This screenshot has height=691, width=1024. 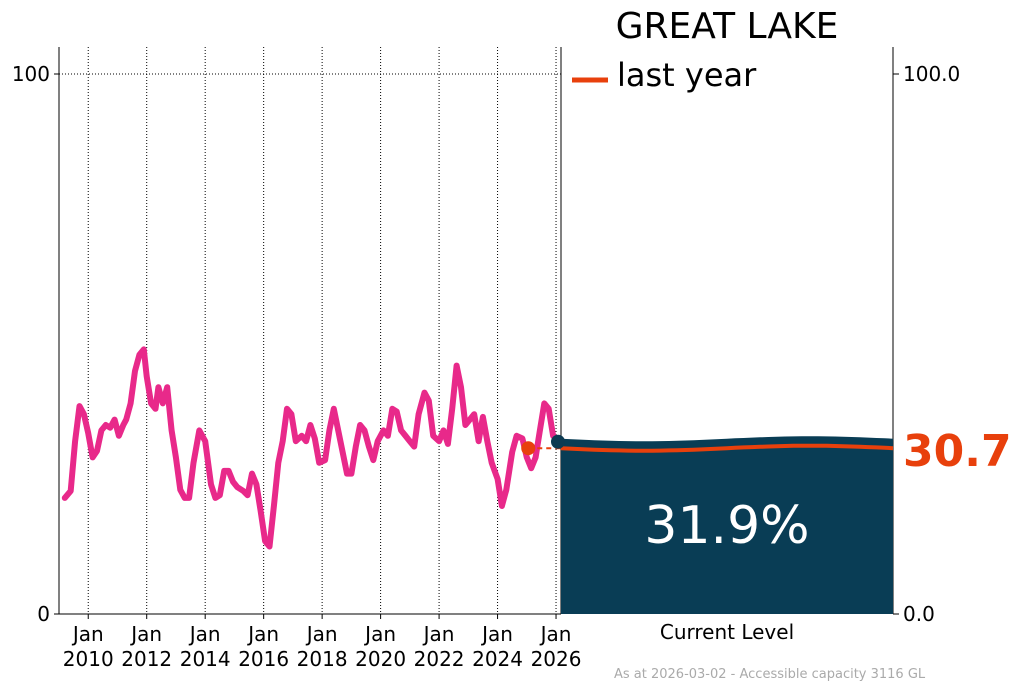 I want to click on current-level-wave, so click(x=727, y=442).